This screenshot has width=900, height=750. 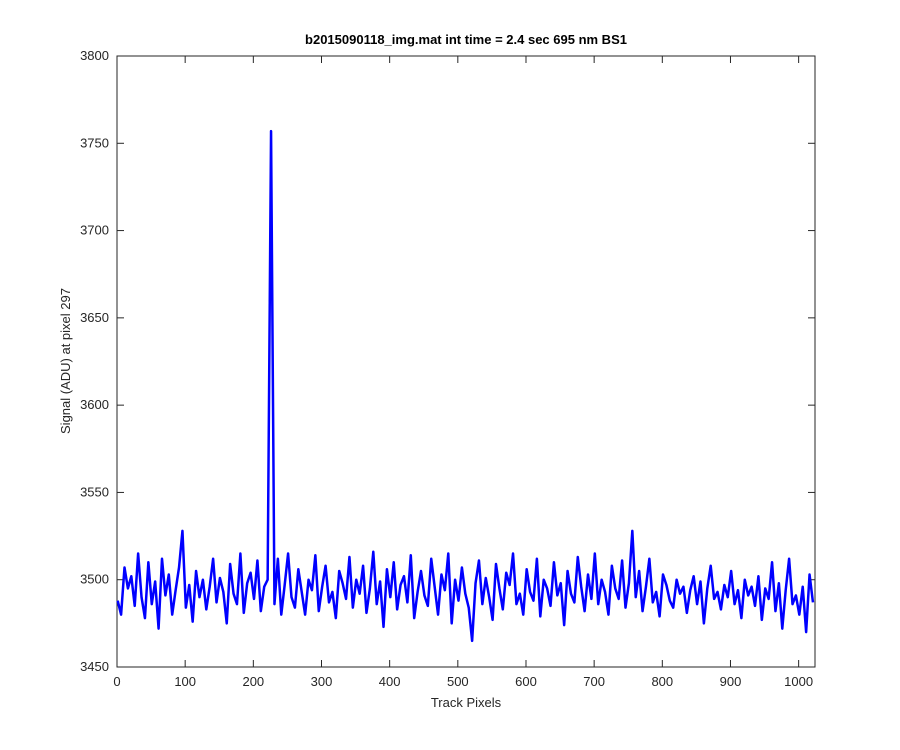 I want to click on x-tick-label: 600, so click(x=526, y=681).